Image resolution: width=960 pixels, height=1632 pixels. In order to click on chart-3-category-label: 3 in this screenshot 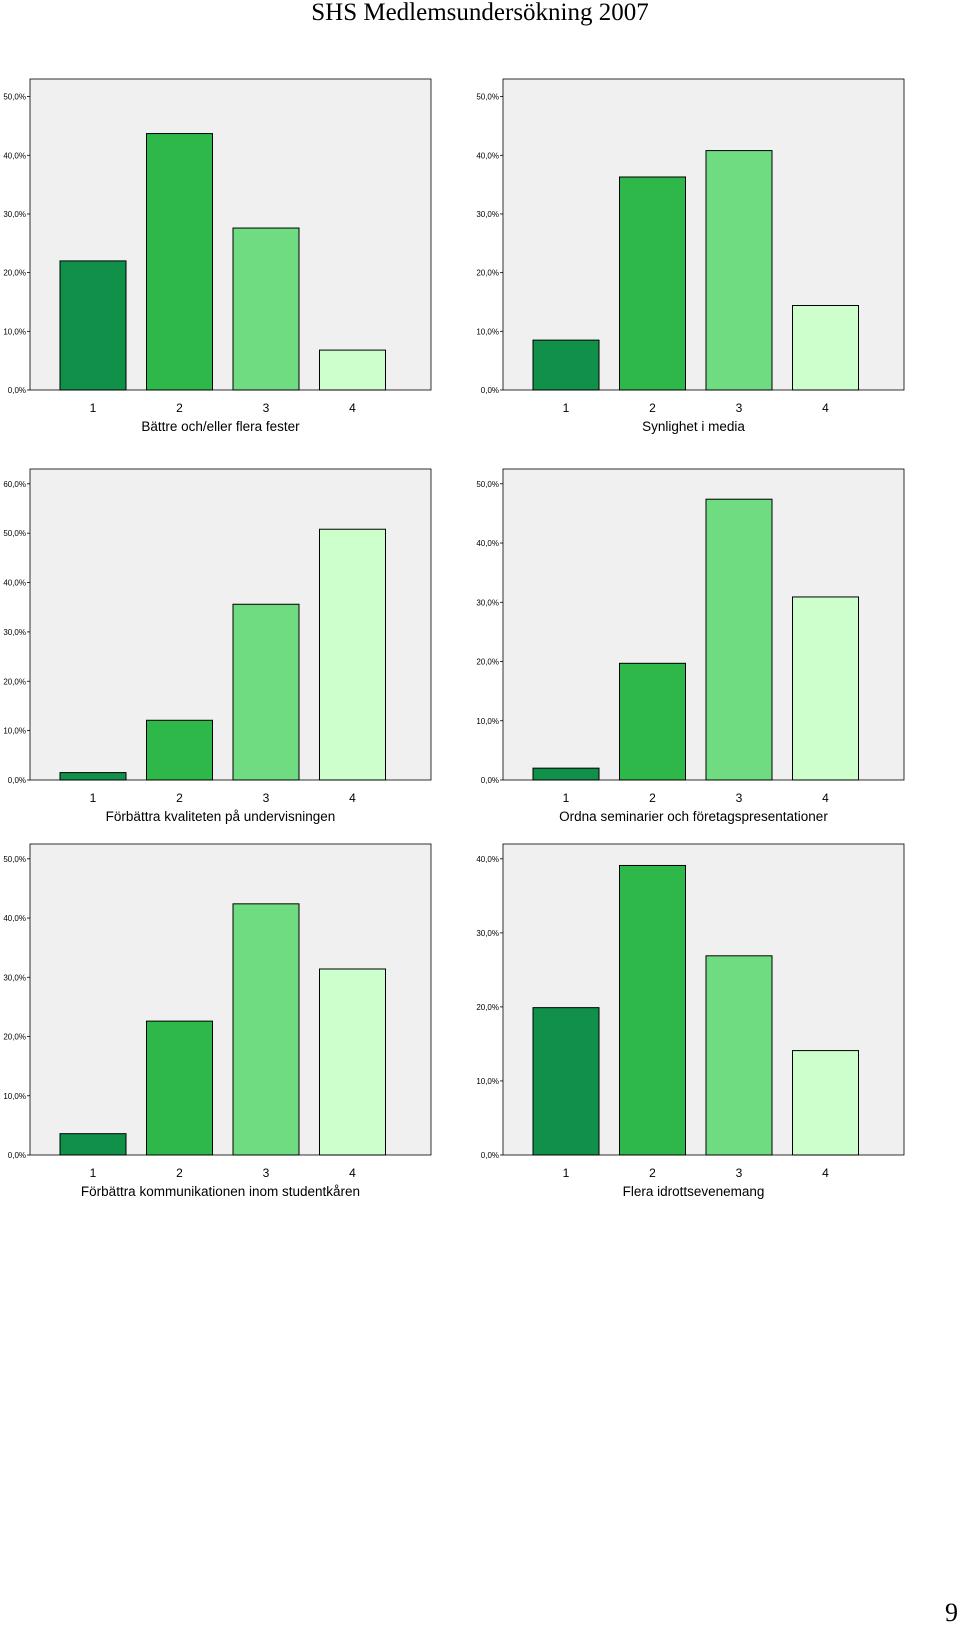, I will do `click(266, 798)`.